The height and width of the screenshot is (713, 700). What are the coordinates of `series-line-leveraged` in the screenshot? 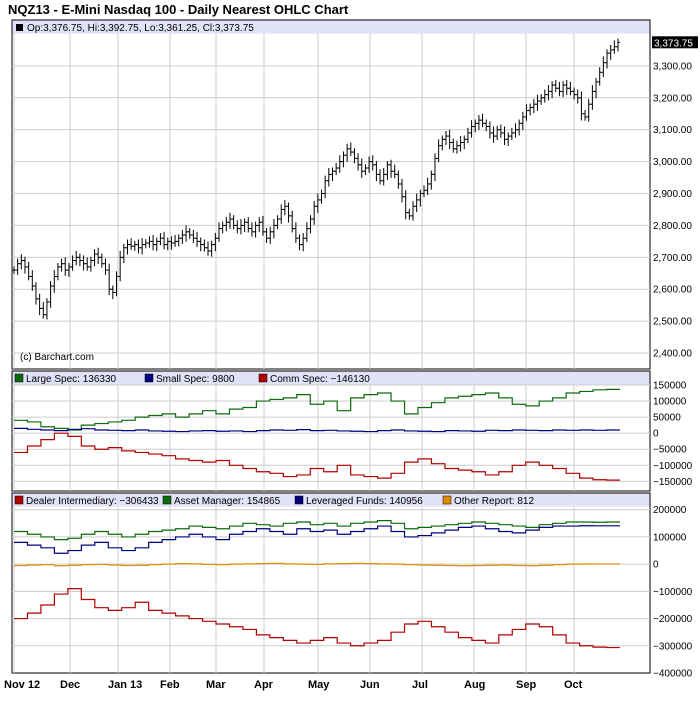 It's located at (317, 539).